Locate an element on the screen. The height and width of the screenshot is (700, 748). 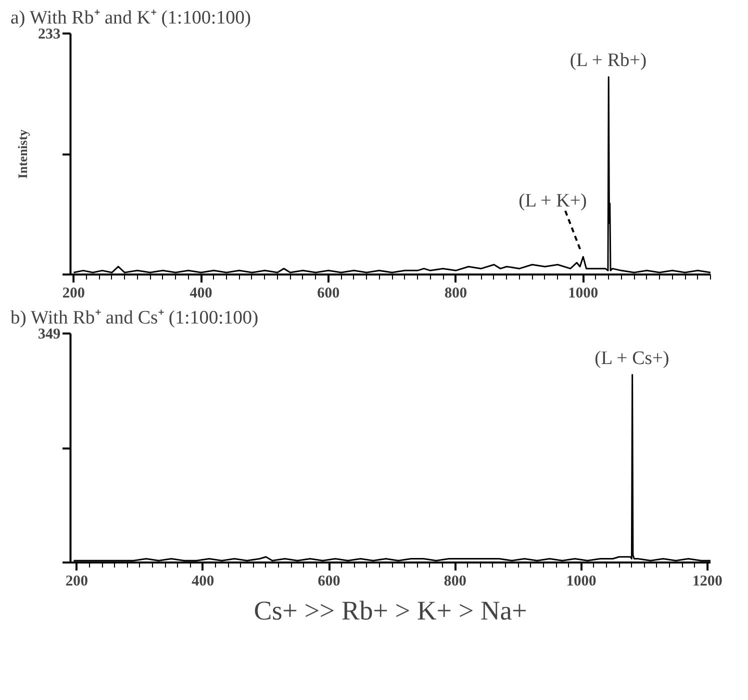
annotation: (L + Cs+) is located at coordinates (632, 358).